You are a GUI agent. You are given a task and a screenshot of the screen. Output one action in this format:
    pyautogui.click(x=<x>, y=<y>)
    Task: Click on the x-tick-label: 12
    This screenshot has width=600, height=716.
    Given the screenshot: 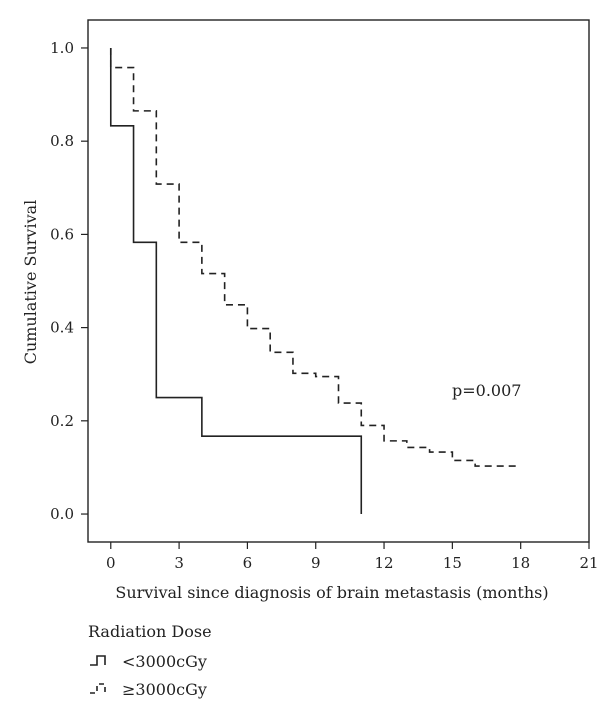 What is the action you would take?
    pyautogui.click(x=383, y=563)
    